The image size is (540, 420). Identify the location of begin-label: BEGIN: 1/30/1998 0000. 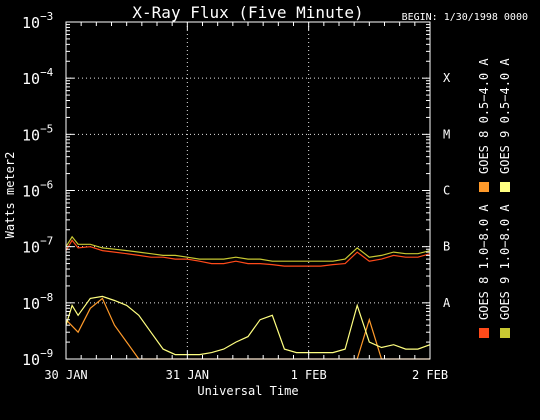
(465, 17).